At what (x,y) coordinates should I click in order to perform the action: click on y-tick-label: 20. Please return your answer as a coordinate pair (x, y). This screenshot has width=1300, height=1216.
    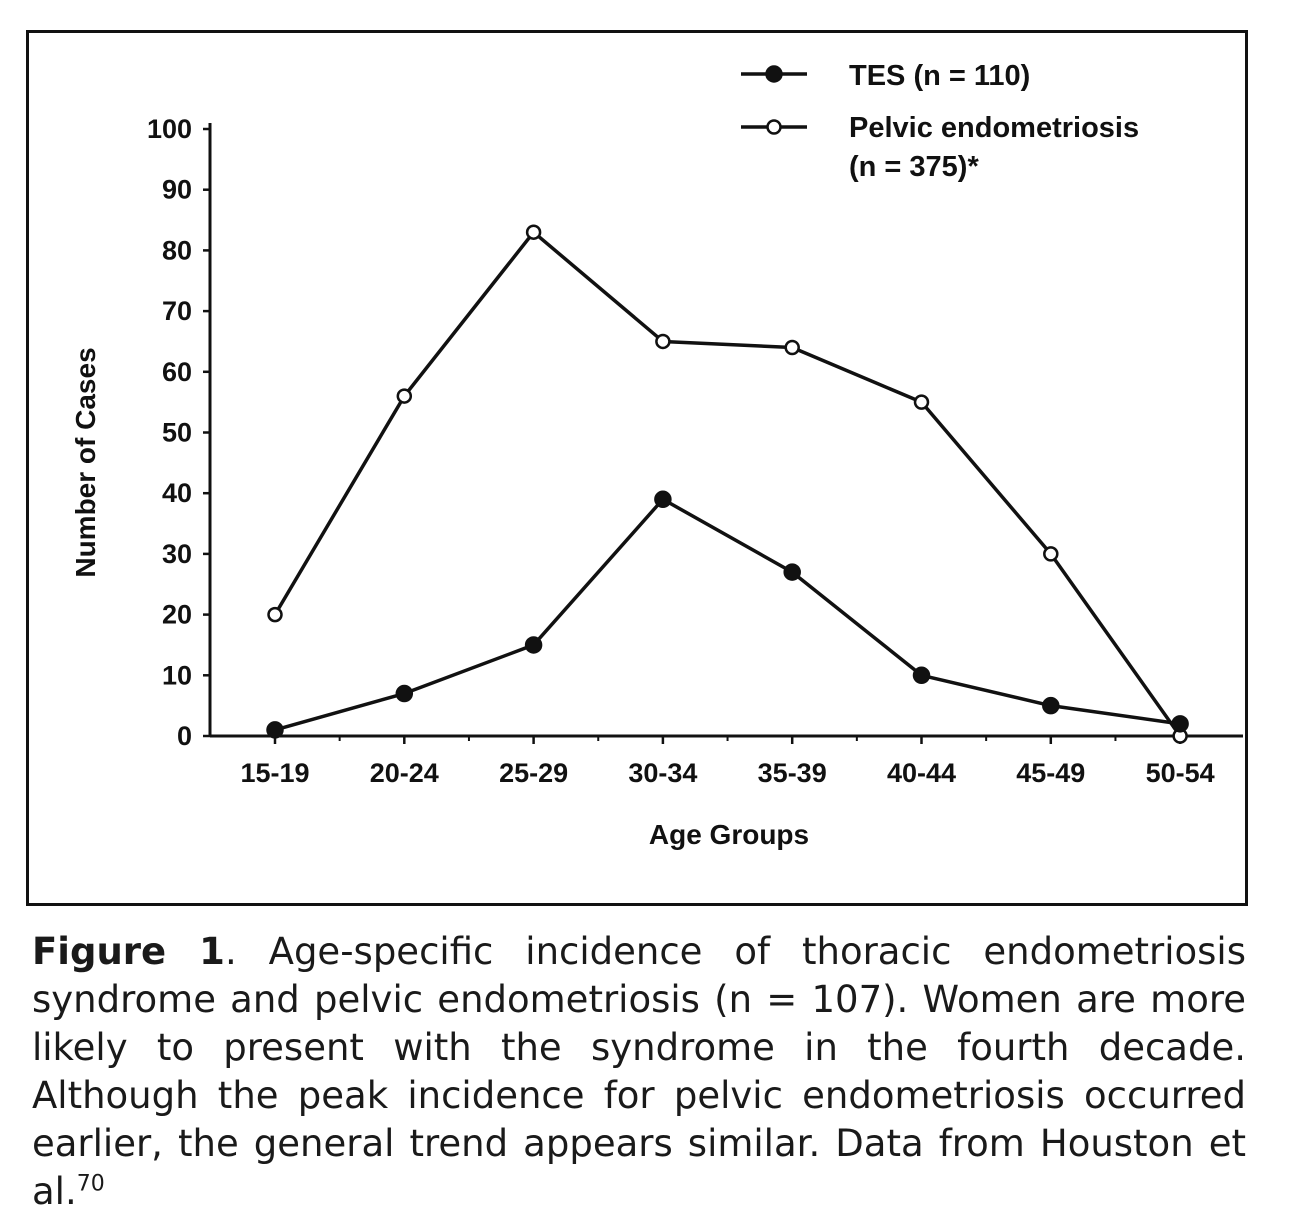
    Looking at the image, I should click on (177, 615).